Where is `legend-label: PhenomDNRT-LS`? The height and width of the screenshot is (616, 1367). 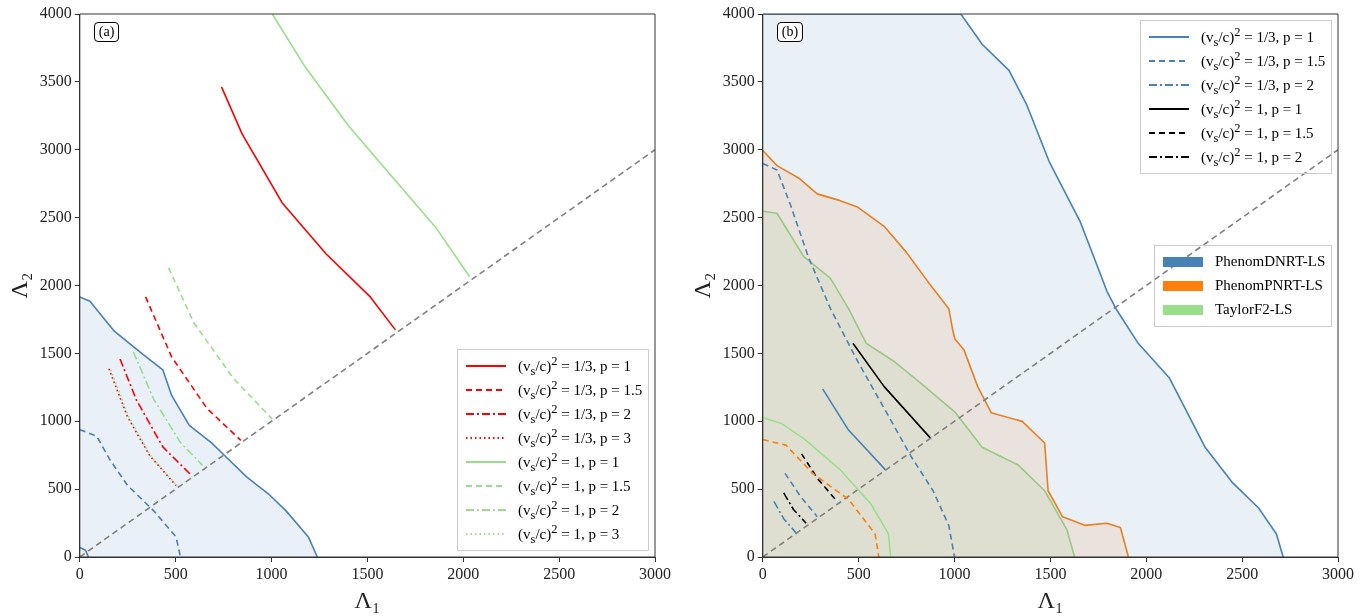
legend-label: PhenomDNRT-LS is located at coordinates (1270, 261).